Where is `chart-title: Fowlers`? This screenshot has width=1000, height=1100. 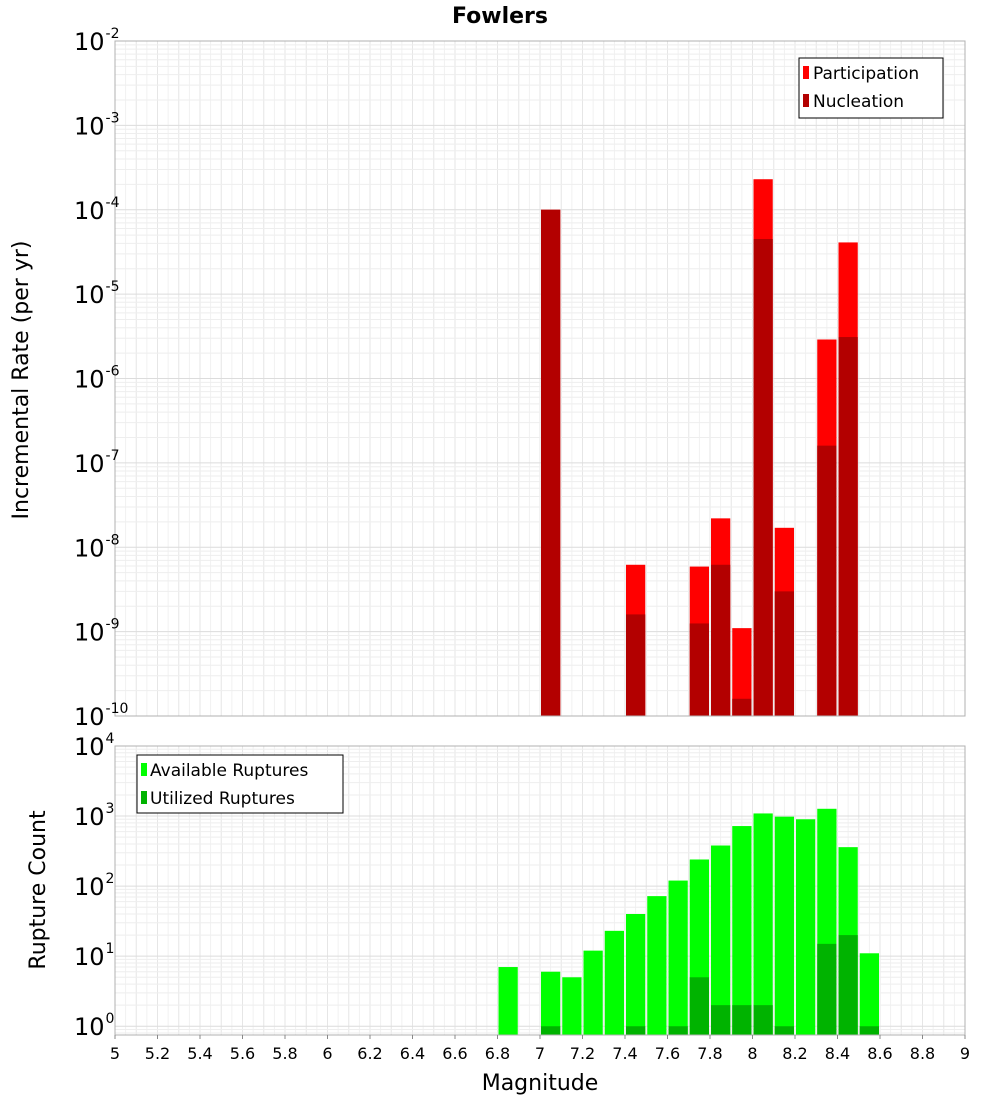
chart-title: Fowlers is located at coordinates (500, 16).